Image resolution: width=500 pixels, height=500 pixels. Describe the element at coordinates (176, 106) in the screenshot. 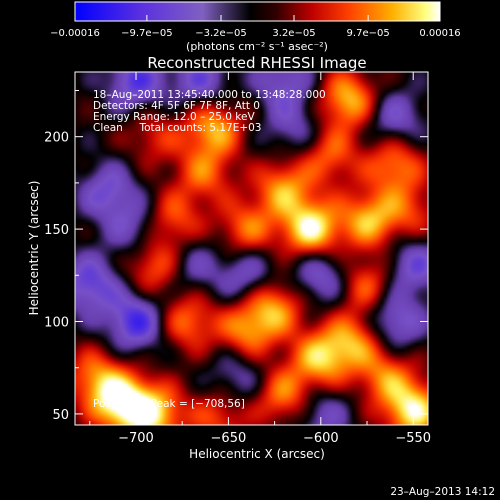

I see `annotation-detectors: Detectors: 4F 5F 6F 7F 8F, Att 0` at that location.